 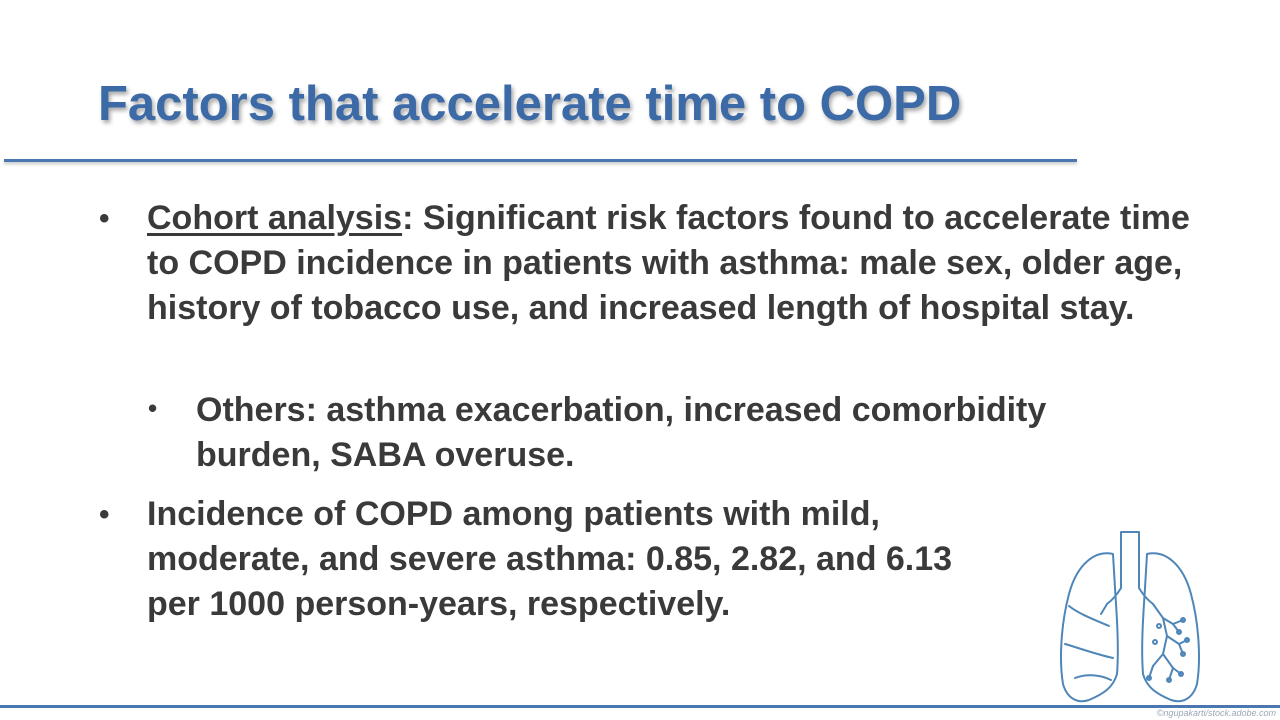 I want to click on bullet-lead: Cohort analysis, so click(x=275, y=218).